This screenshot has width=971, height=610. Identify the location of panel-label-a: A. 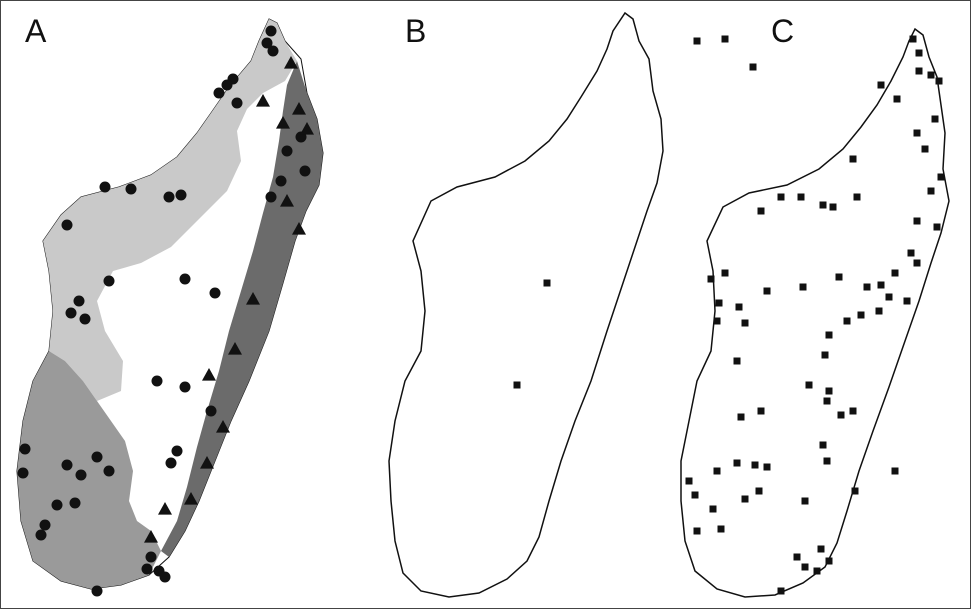
(36, 31).